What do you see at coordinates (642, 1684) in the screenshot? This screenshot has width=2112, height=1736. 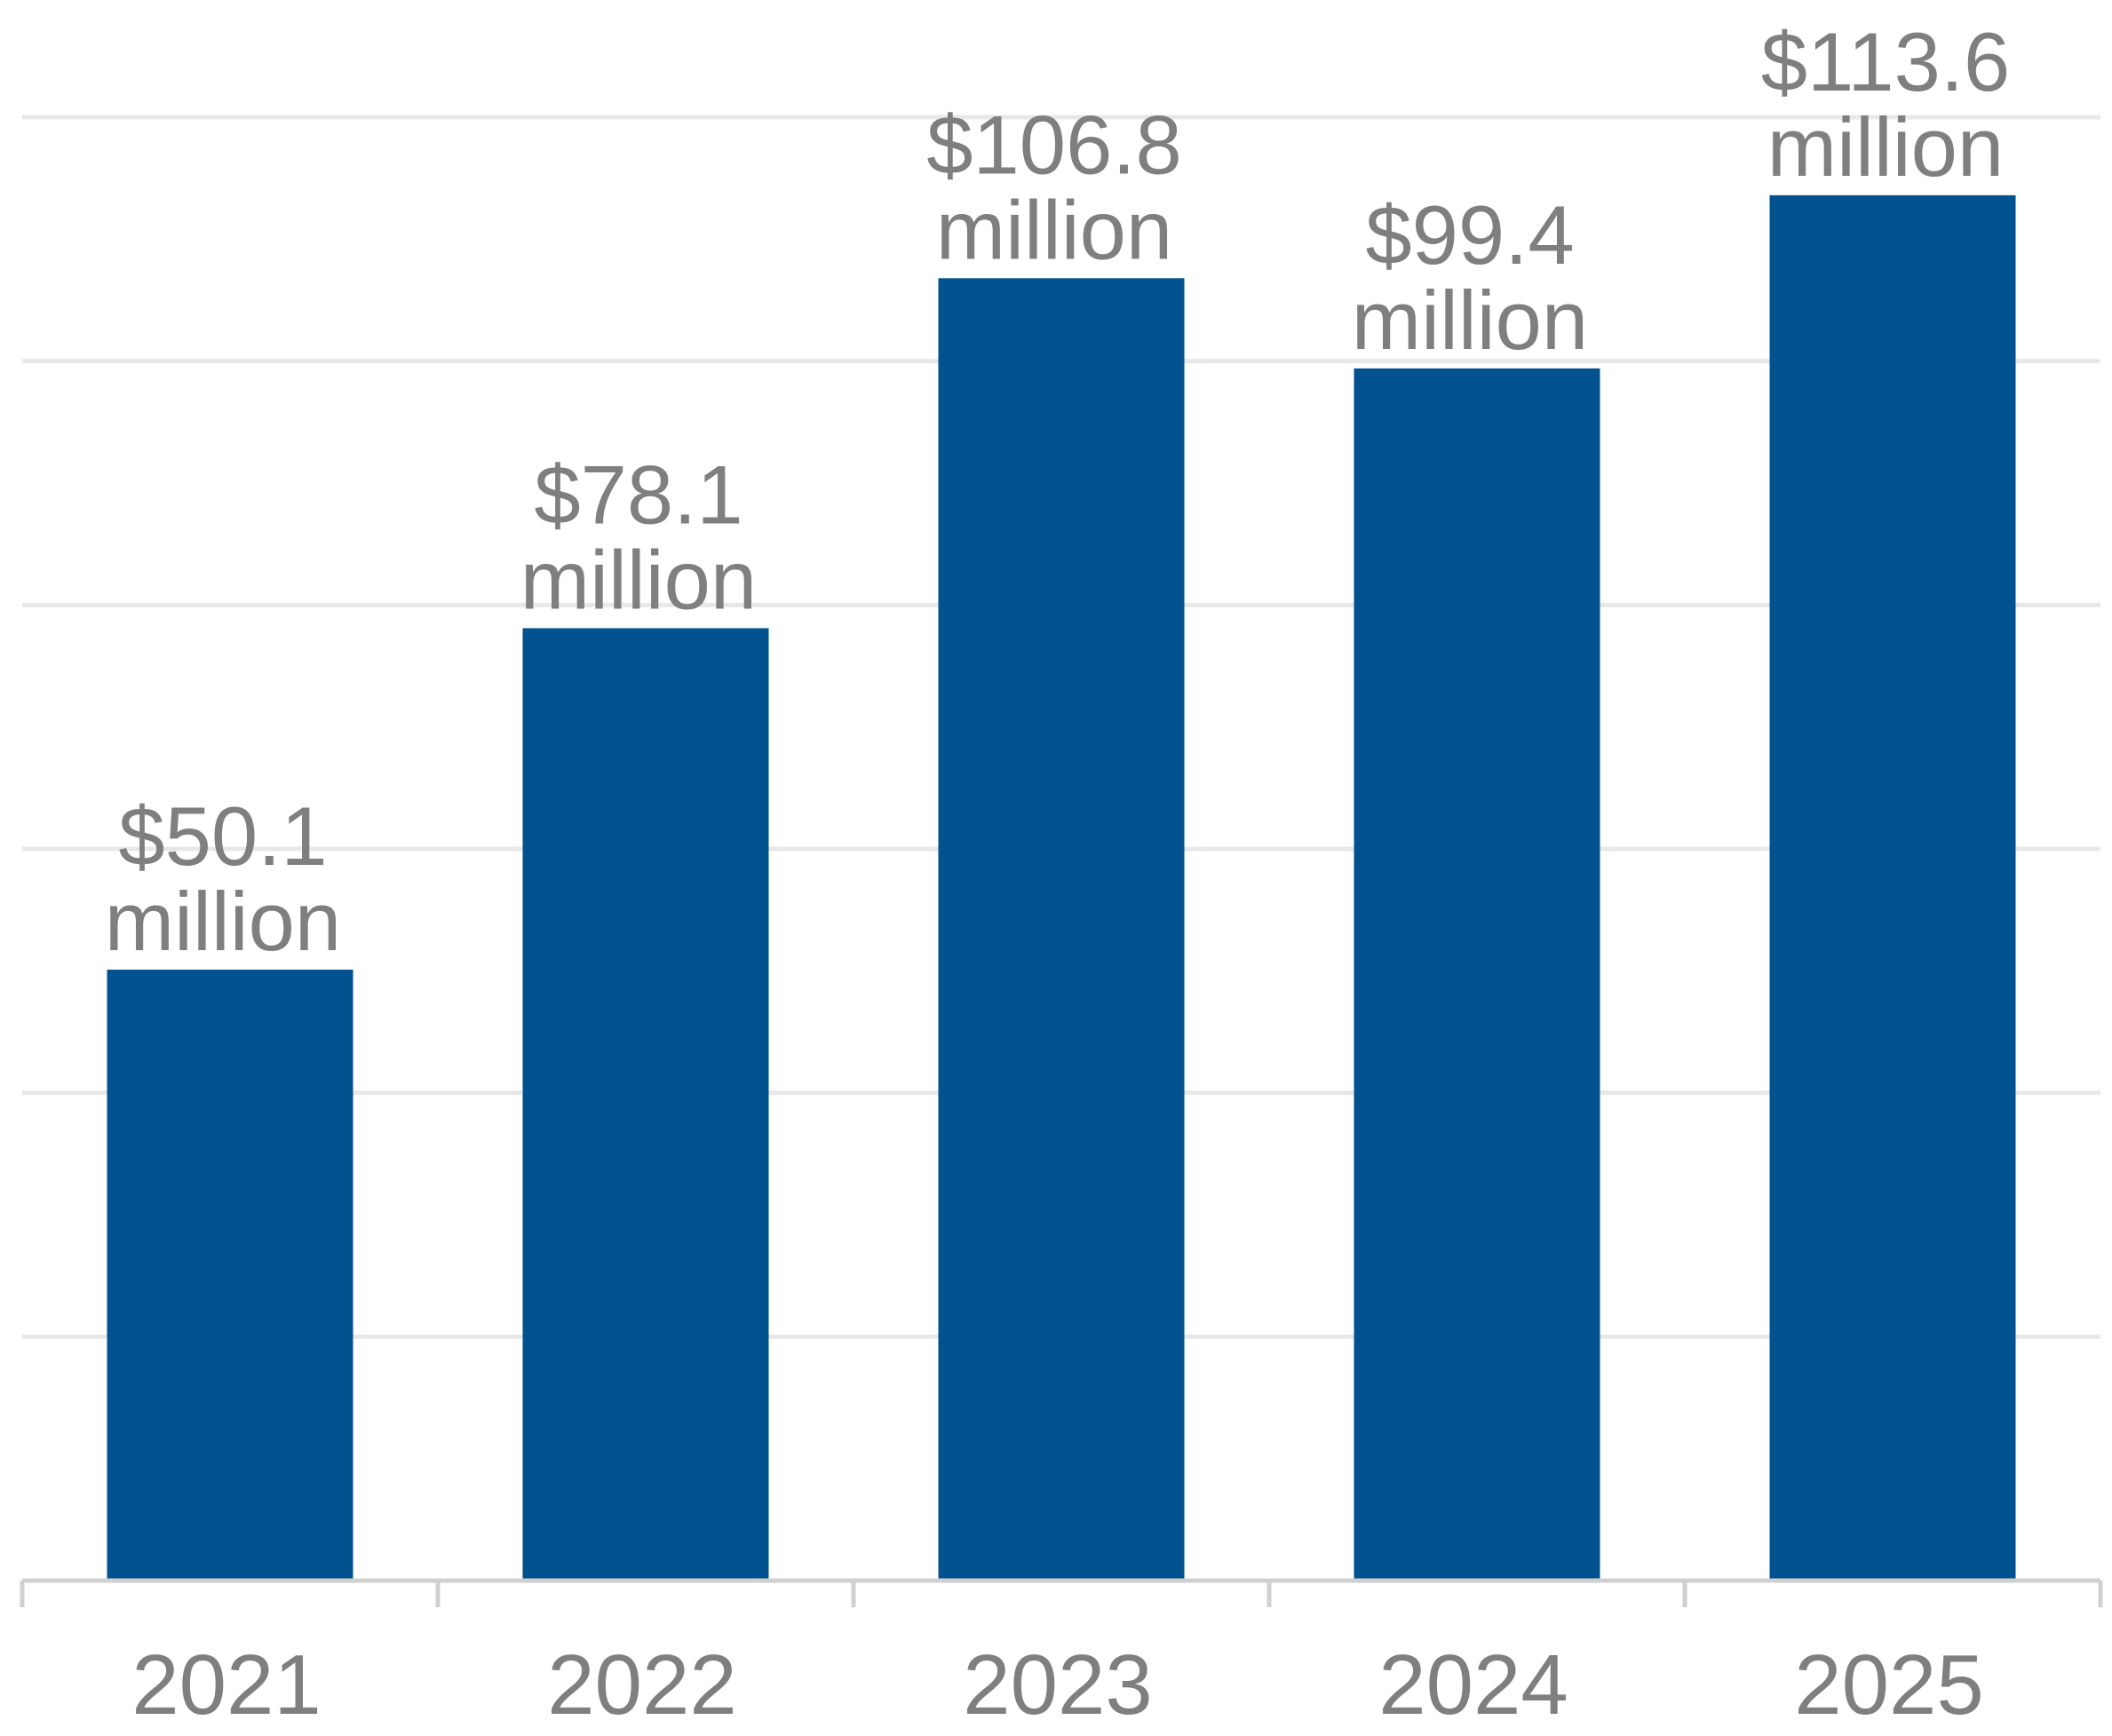 I see `x-tick-label-2022: 2022` at bounding box center [642, 1684].